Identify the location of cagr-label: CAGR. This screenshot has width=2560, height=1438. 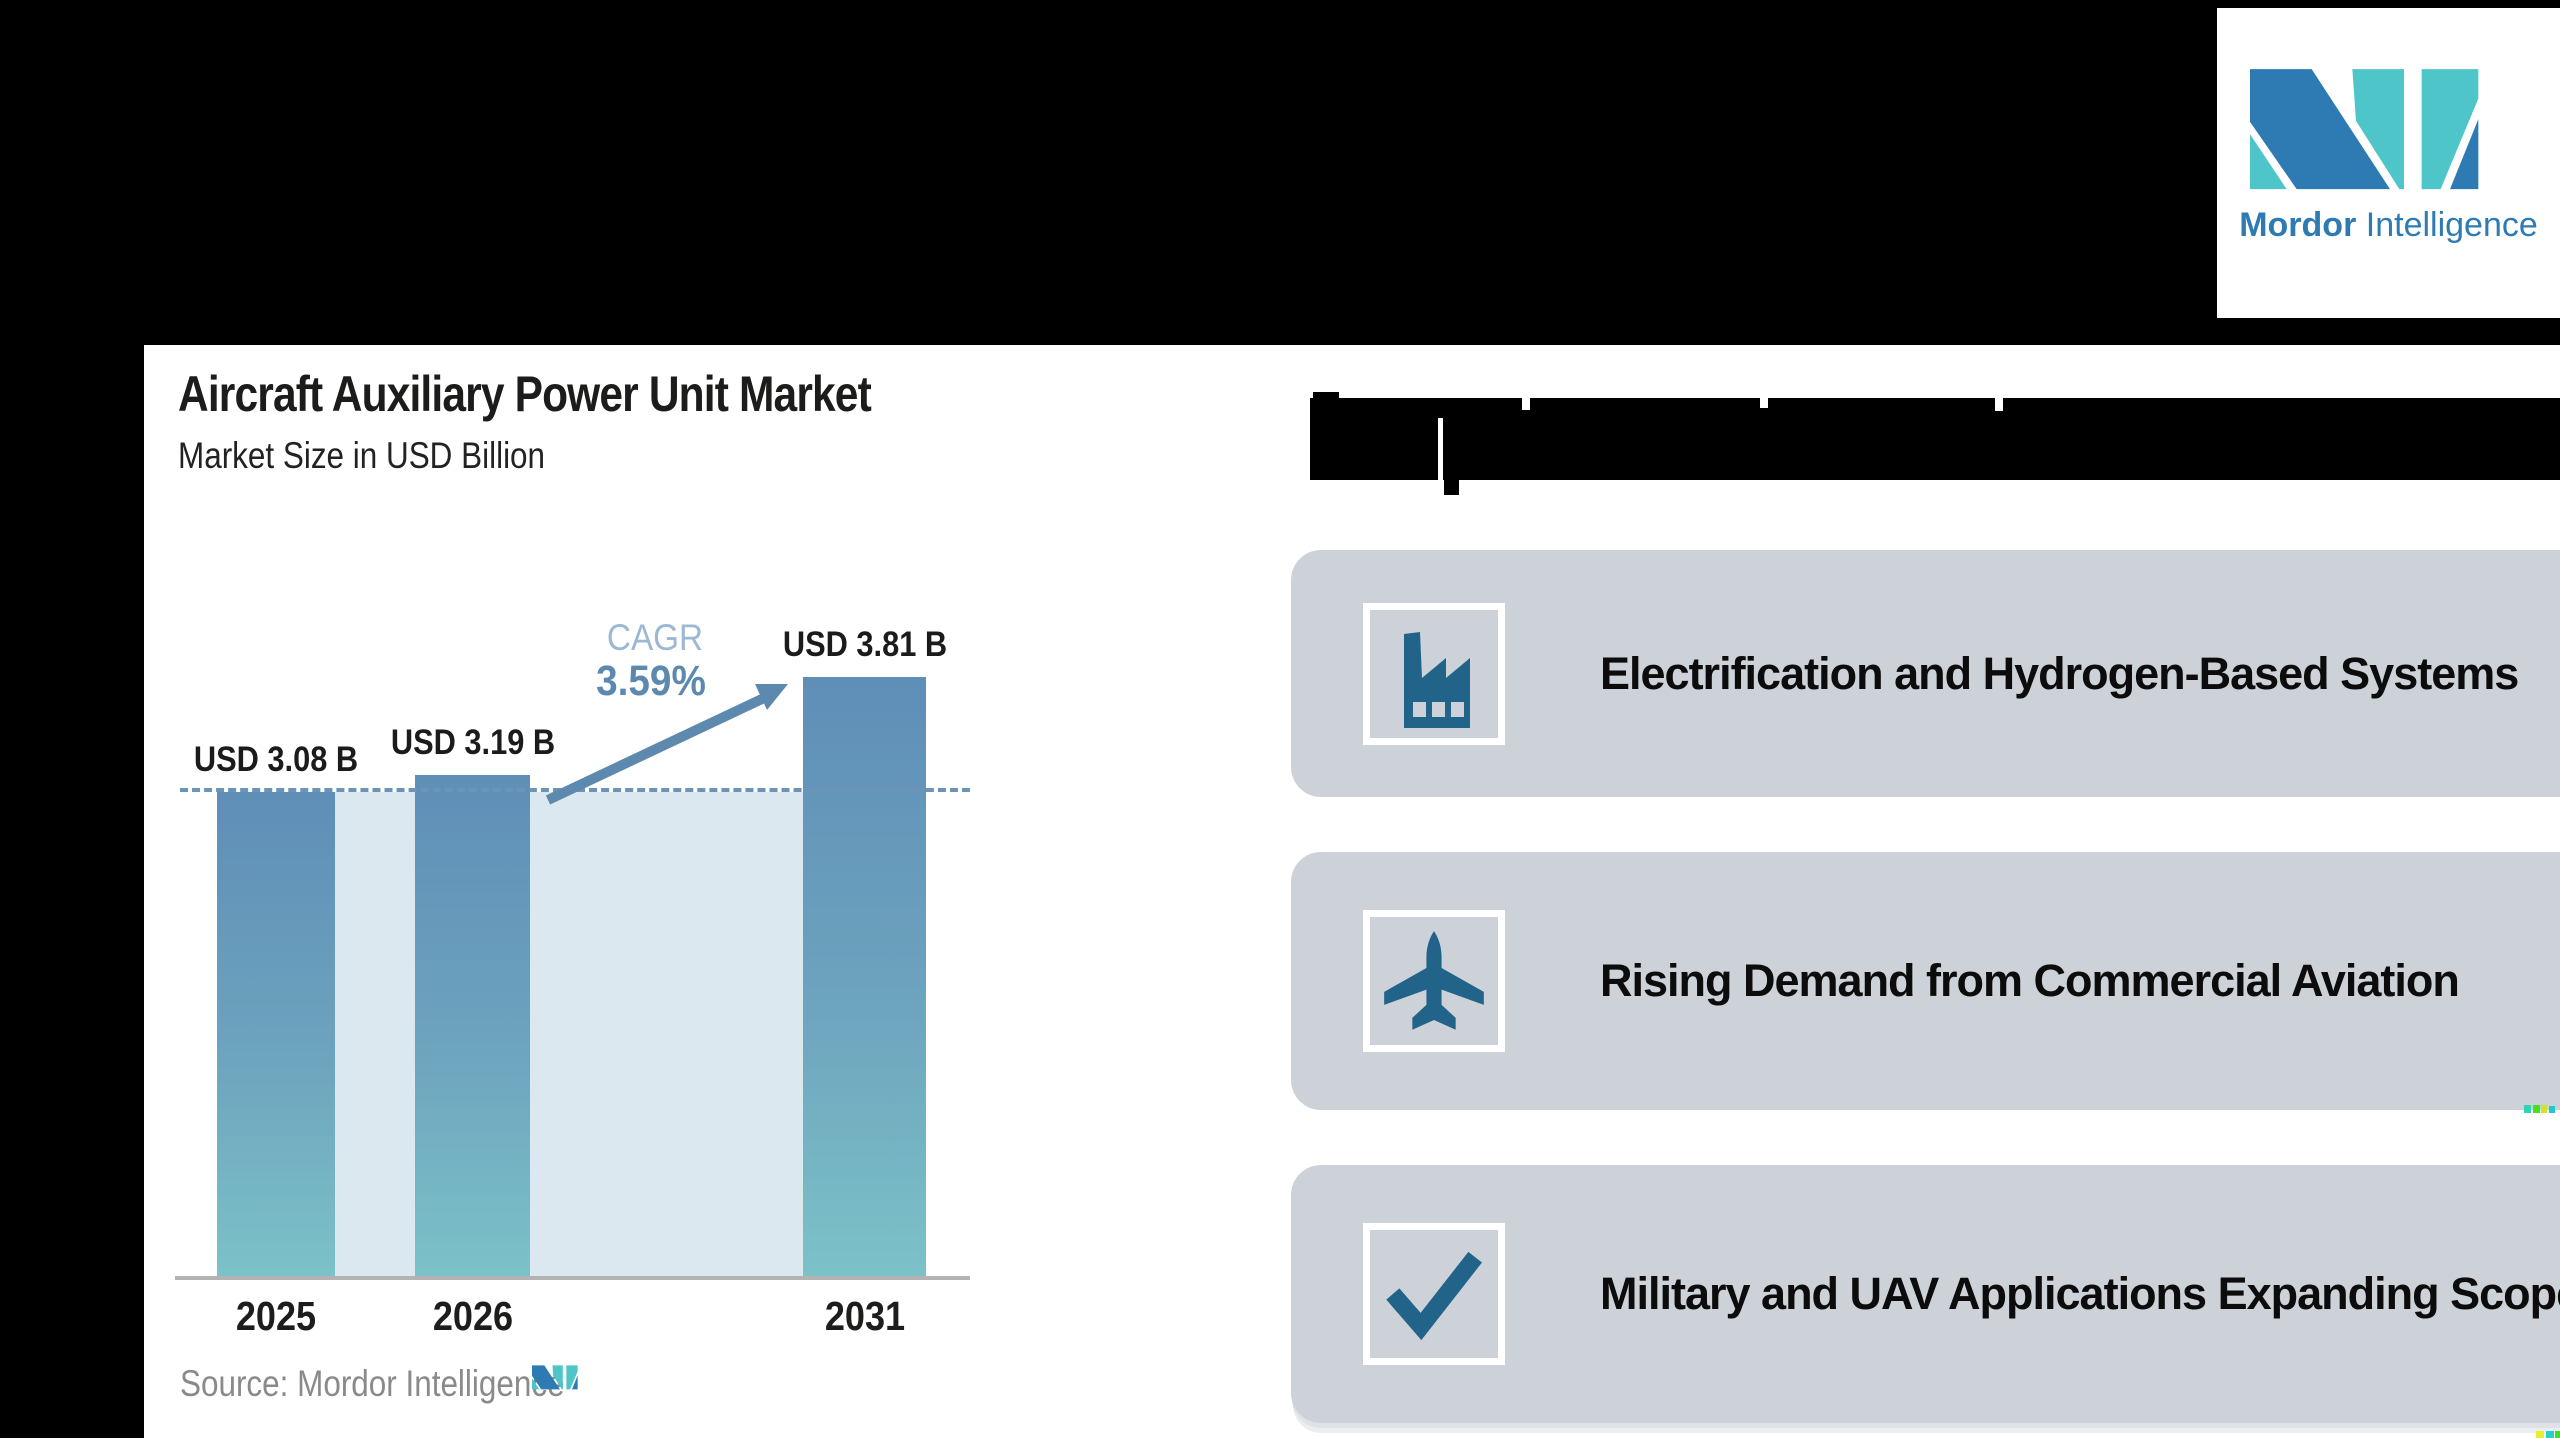
(655, 637).